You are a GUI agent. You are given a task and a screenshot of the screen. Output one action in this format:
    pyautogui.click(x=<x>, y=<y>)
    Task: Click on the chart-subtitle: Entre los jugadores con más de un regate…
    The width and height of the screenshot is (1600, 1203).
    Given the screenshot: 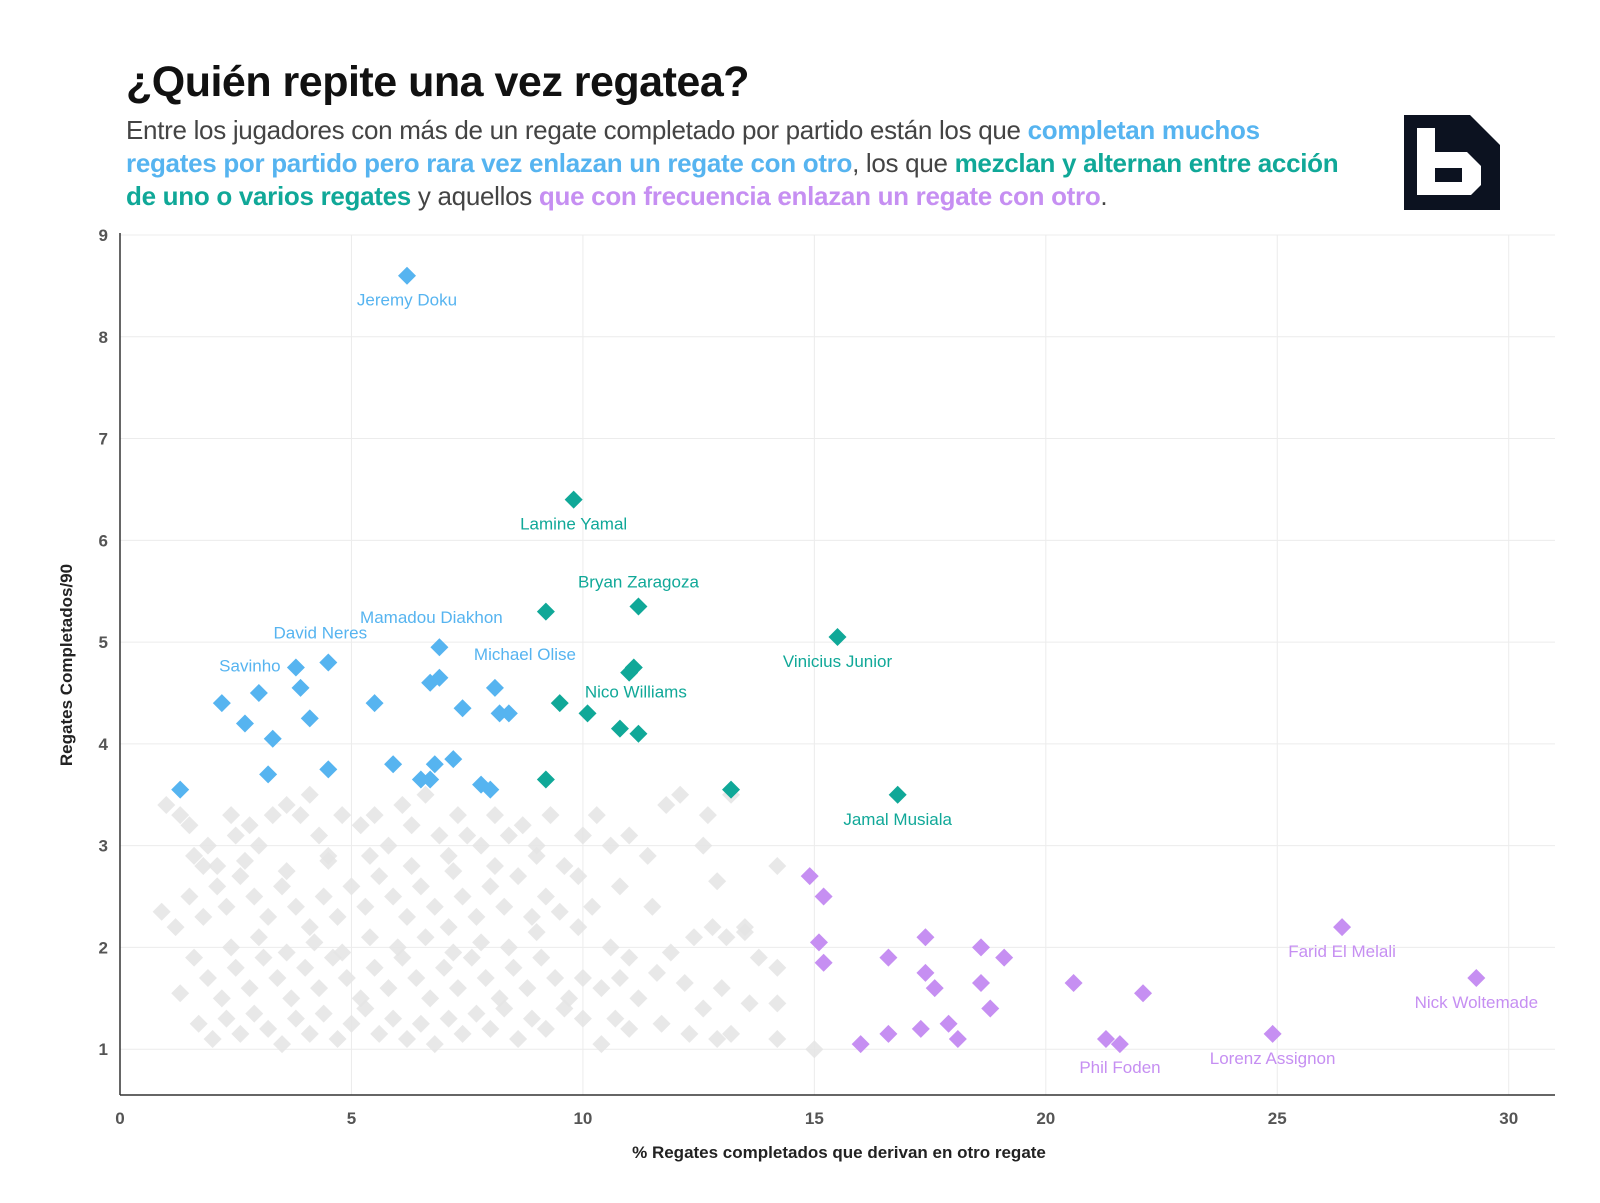 What is the action you would take?
    pyautogui.click(x=741, y=163)
    